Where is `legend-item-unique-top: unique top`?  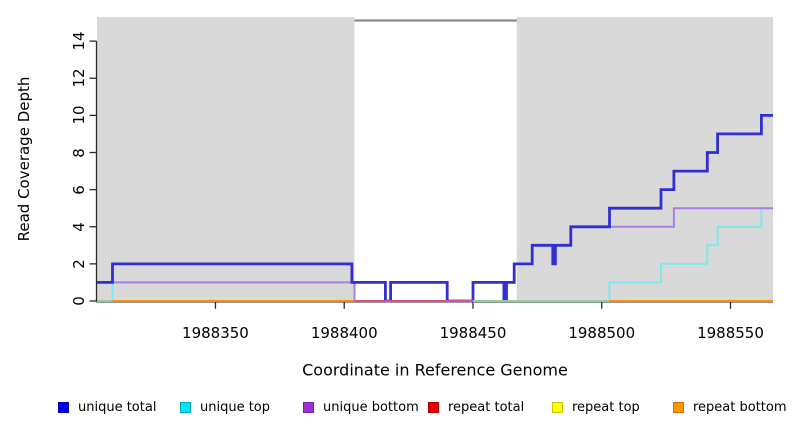
legend-item-unique-top: unique top is located at coordinates (225, 407).